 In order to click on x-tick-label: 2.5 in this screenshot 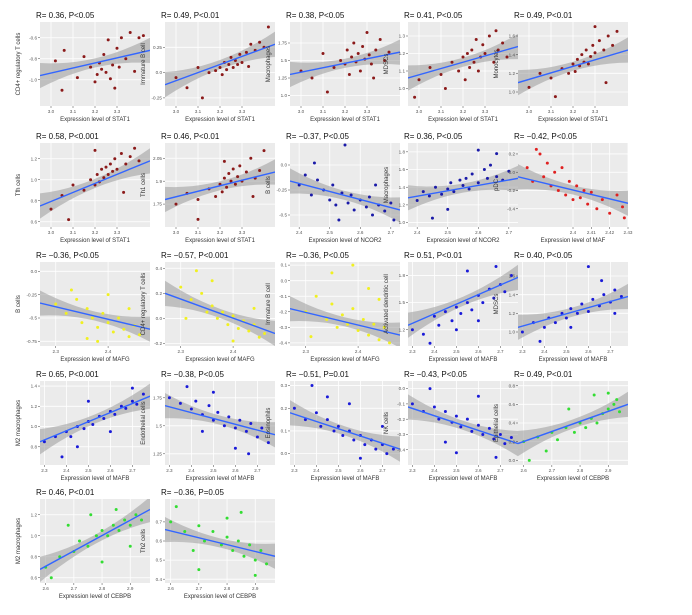, I will do `click(456, 470)`.